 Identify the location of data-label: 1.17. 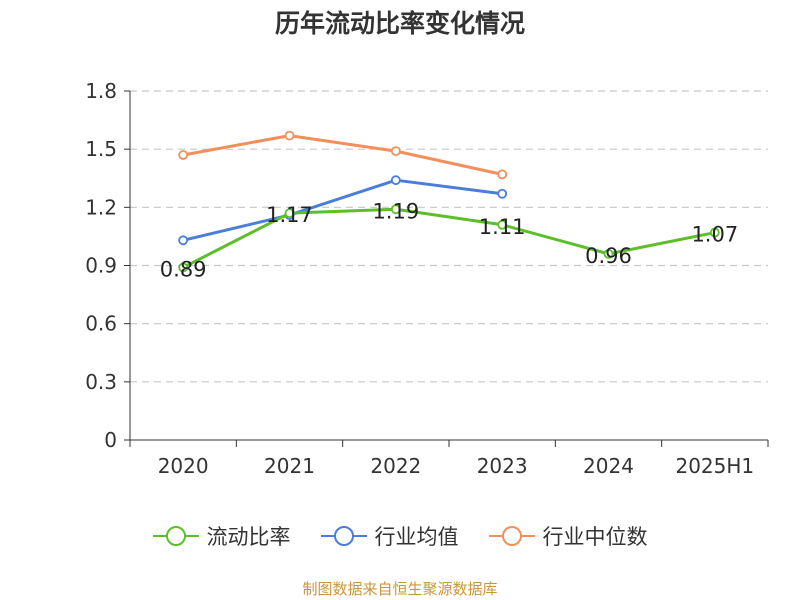
(289, 215).